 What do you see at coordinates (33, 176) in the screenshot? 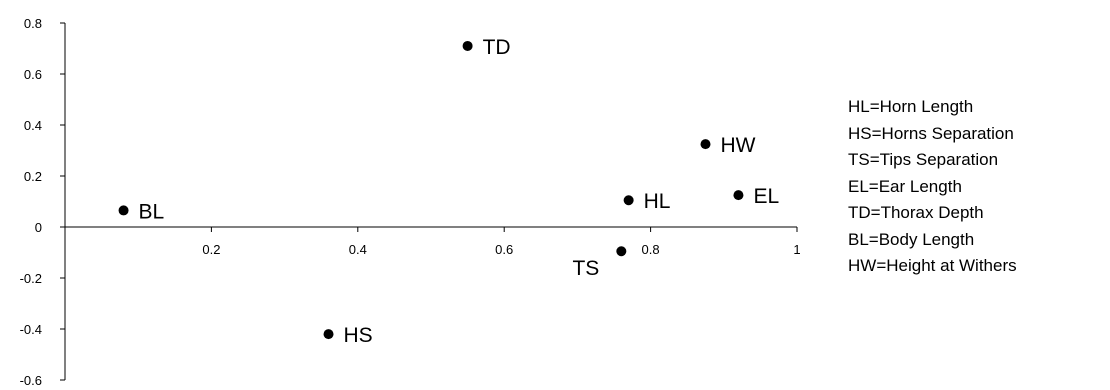
I see `y-tick-label: 0.2` at bounding box center [33, 176].